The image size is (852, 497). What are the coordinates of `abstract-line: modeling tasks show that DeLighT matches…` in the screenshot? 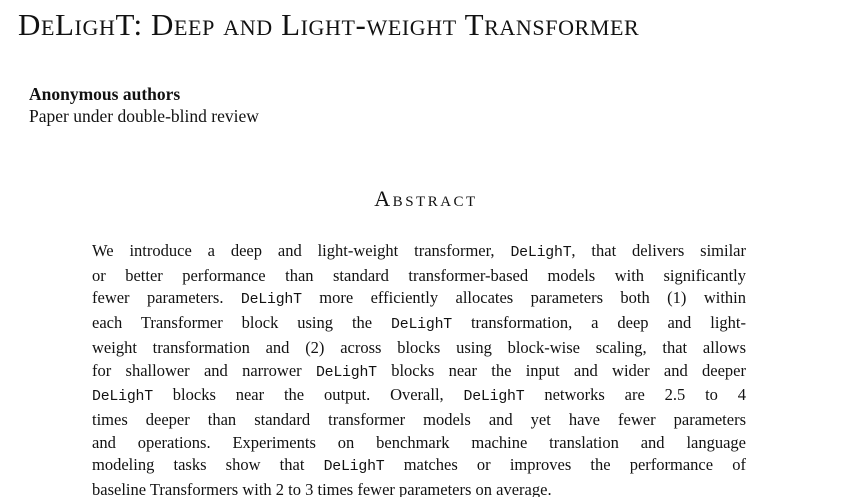 It's located at (419, 466).